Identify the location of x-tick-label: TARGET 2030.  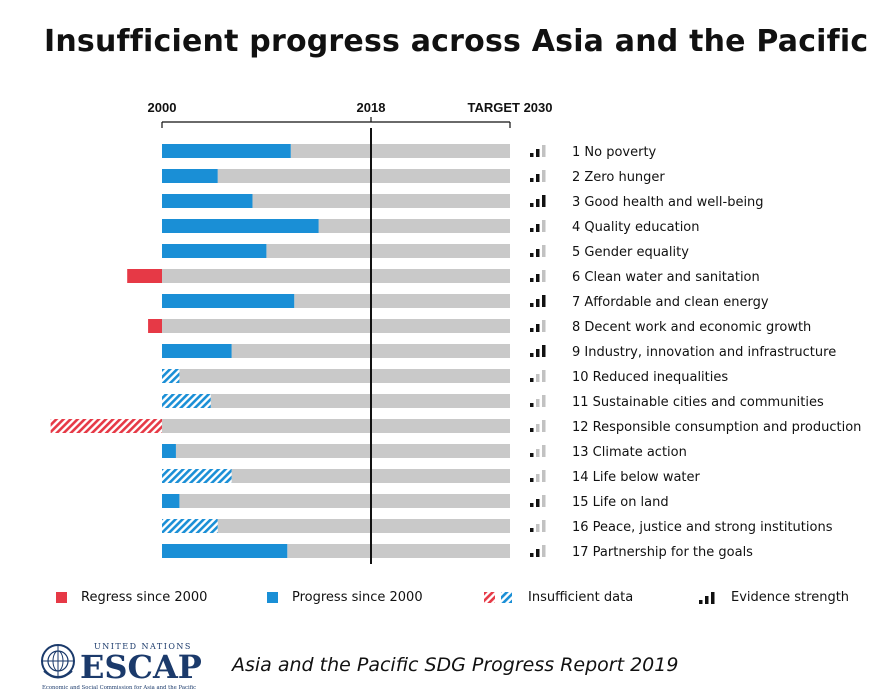
(509, 107).